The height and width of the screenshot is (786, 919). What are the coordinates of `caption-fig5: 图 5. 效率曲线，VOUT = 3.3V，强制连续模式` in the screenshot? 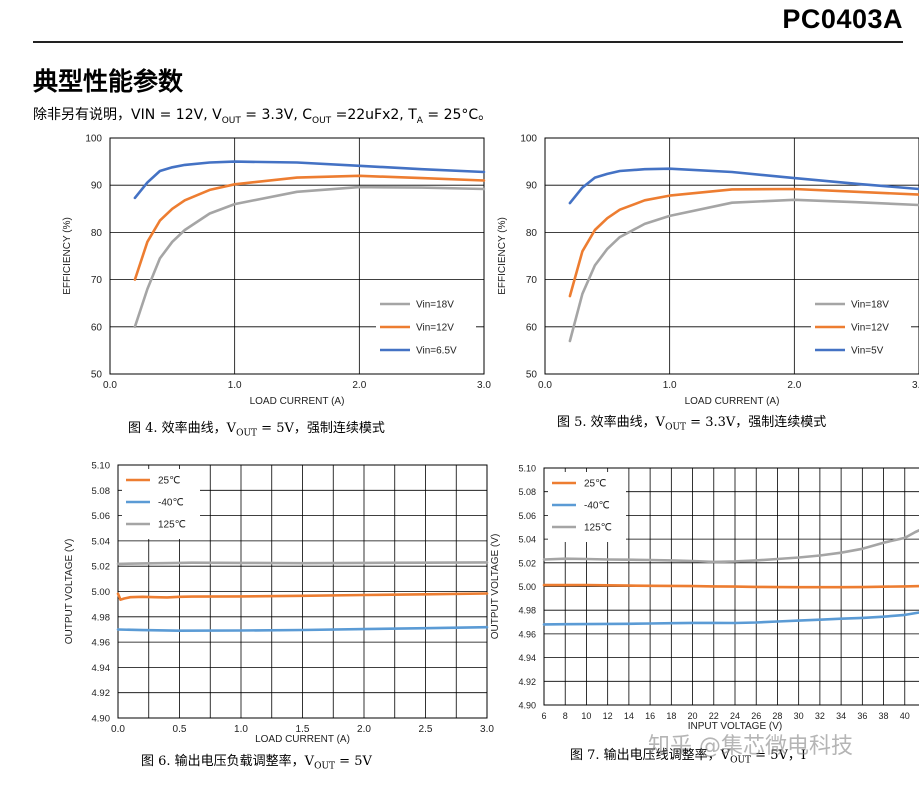 It's located at (691, 422).